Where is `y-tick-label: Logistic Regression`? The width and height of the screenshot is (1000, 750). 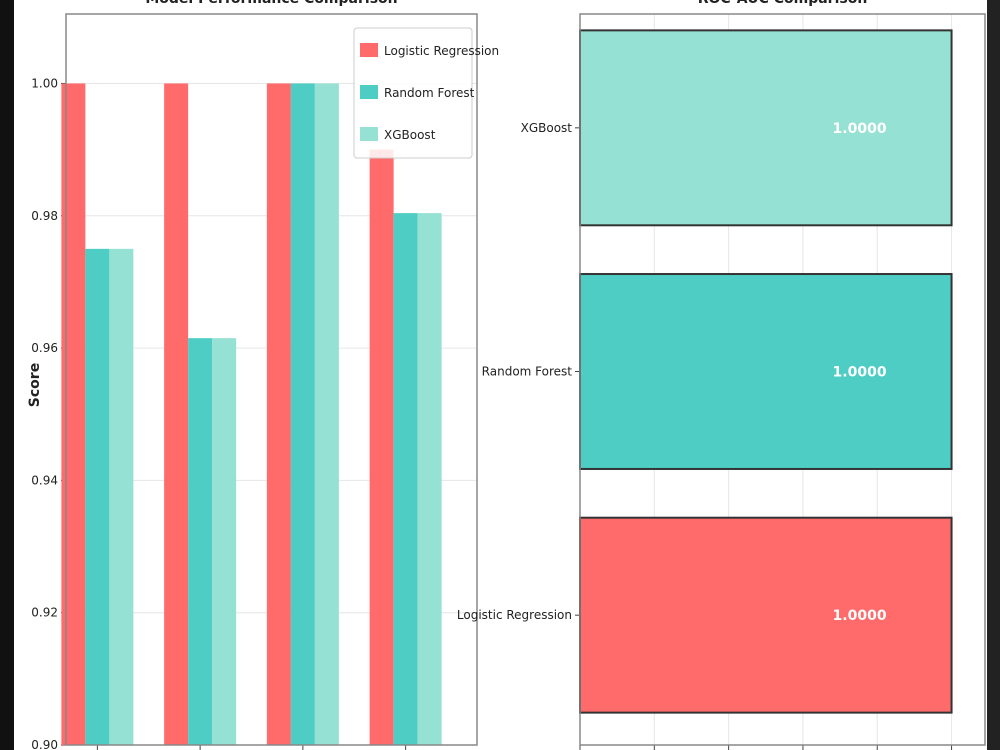 y-tick-label: Logistic Regression is located at coordinates (514, 615).